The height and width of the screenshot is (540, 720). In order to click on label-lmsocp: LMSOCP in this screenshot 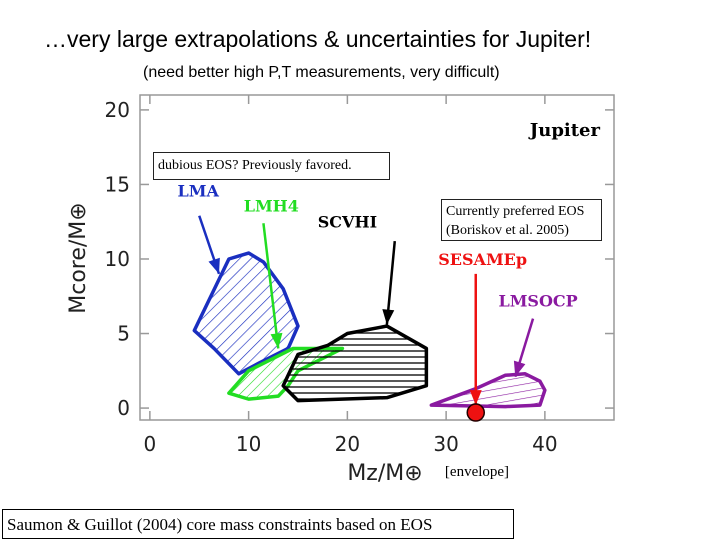, I will do `click(537, 301)`.